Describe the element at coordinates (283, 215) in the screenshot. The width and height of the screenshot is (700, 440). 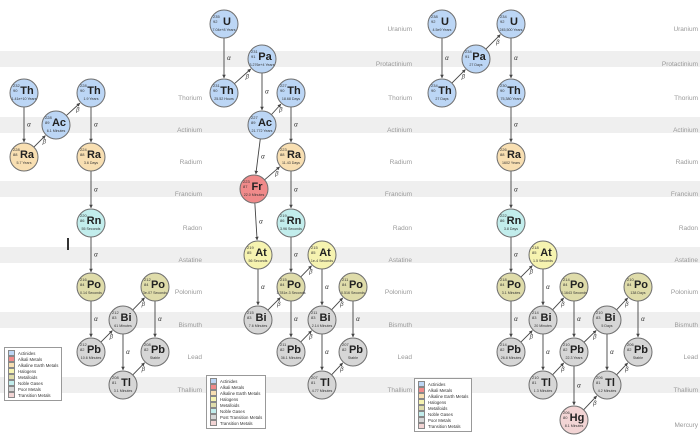
I see `mass-number: 219` at that location.